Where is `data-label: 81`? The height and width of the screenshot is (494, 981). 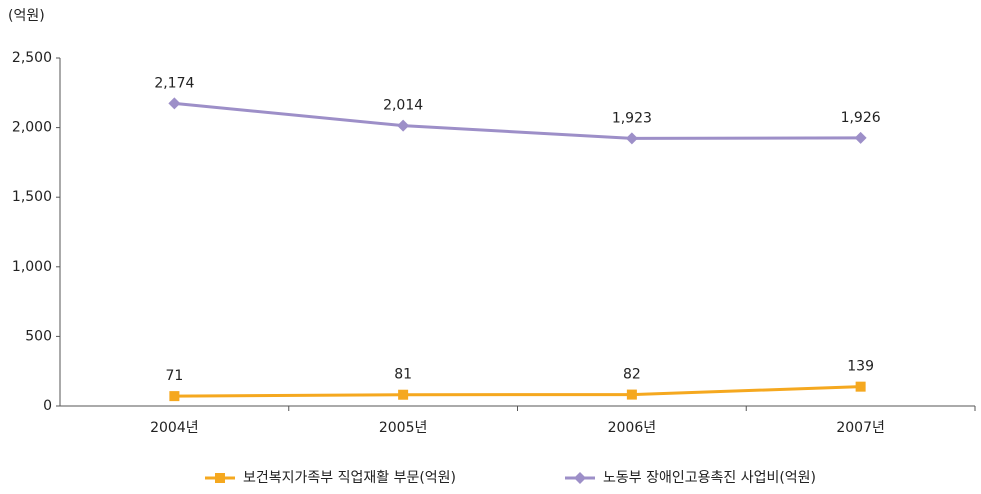 data-label: 81 is located at coordinates (403, 375).